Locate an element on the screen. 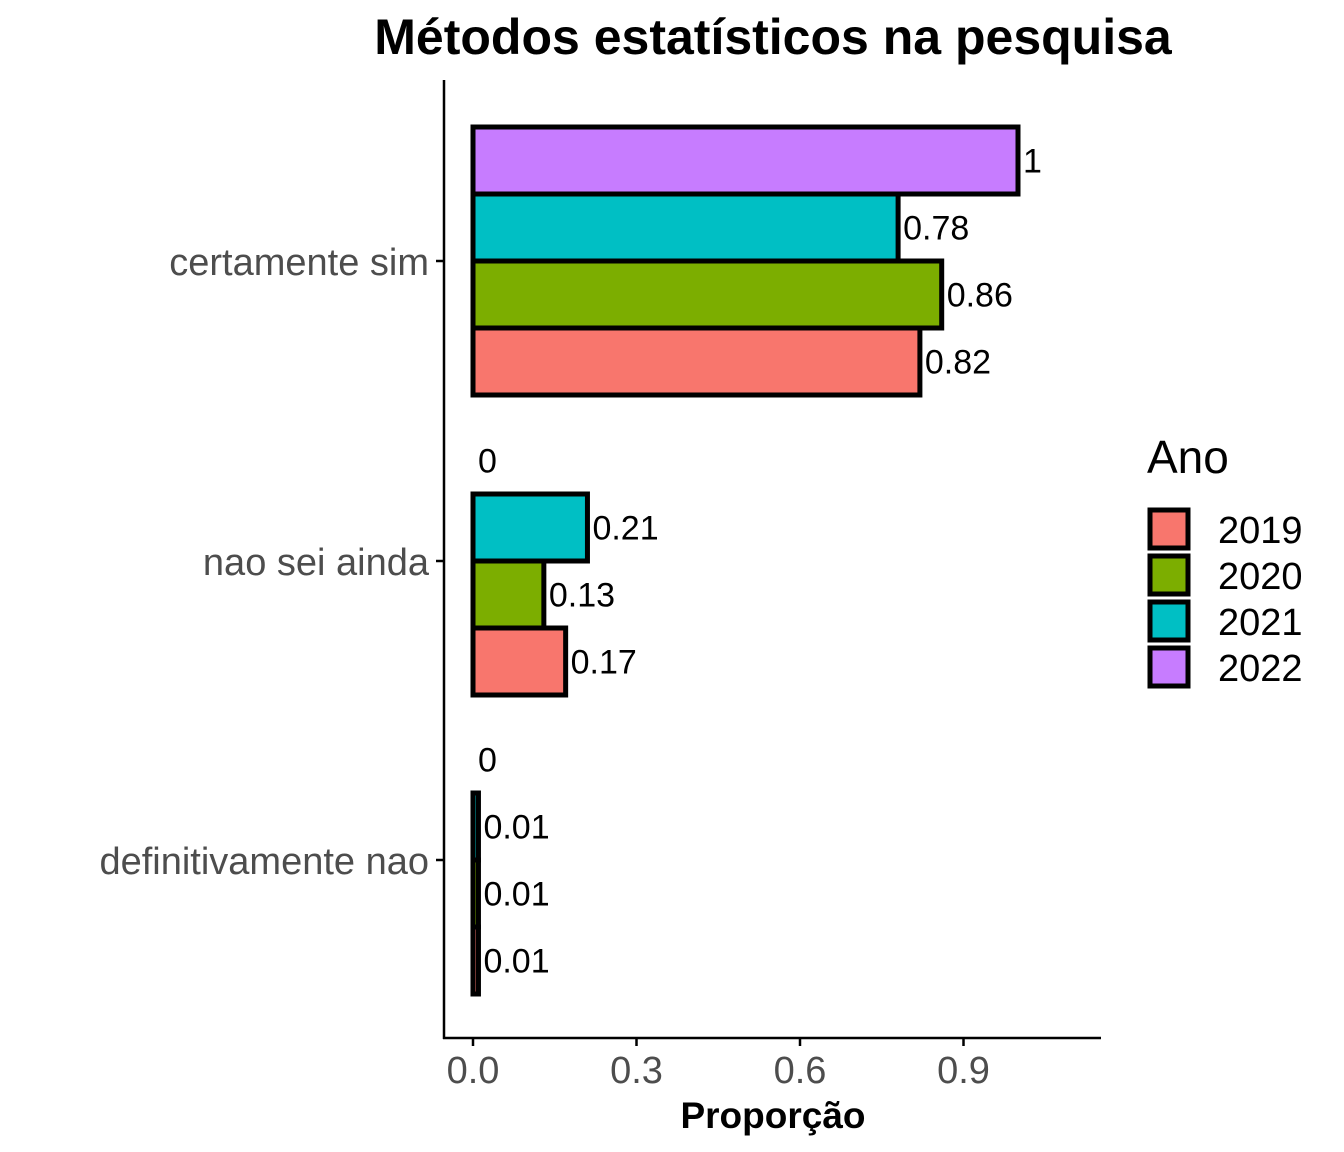 The image size is (1344, 1152). data-label-certamente-sim-2022: 1 is located at coordinates (1032, 162).